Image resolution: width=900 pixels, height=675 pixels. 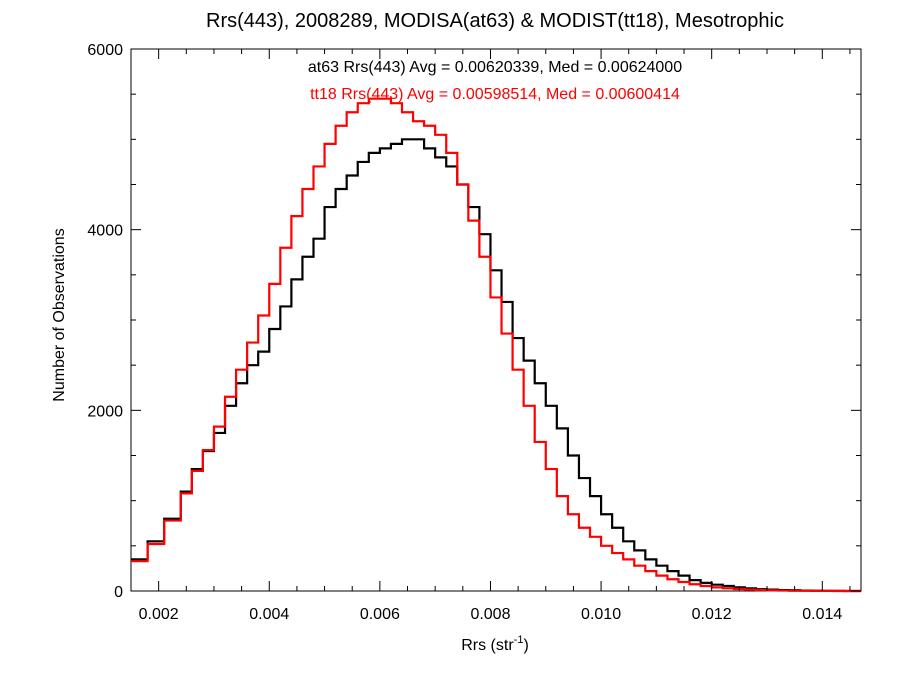 I want to click on x-tick-label: 0.014, so click(x=822, y=614).